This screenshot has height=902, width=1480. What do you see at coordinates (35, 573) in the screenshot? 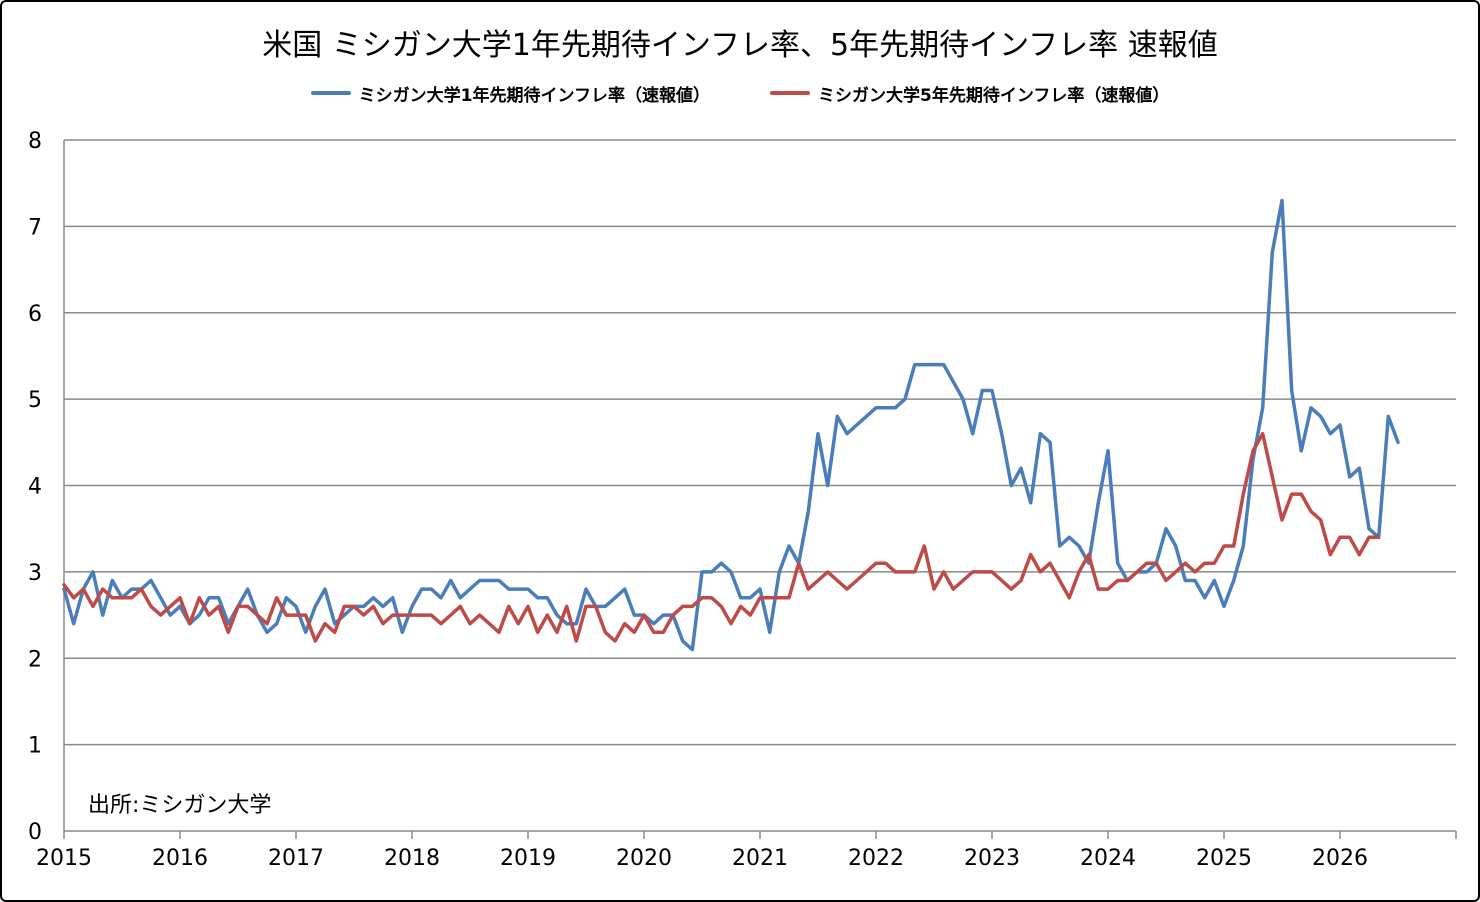
I see `y-tick-label: 3` at bounding box center [35, 573].